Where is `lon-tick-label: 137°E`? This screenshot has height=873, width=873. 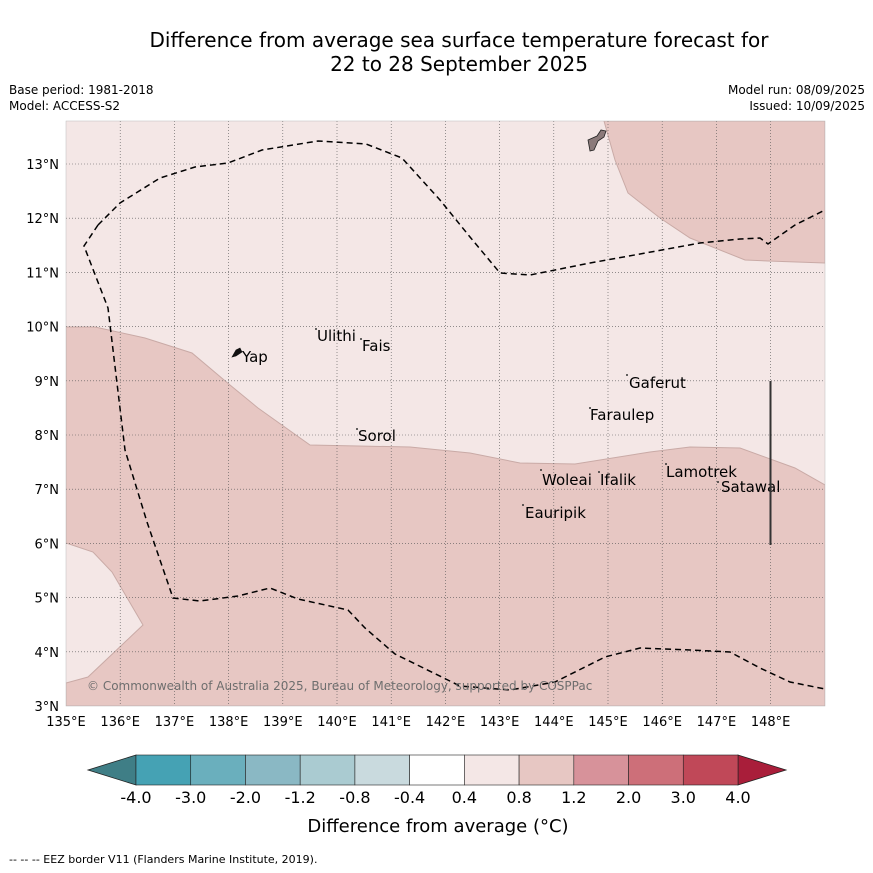
lon-tick-label: 137°E is located at coordinates (175, 722).